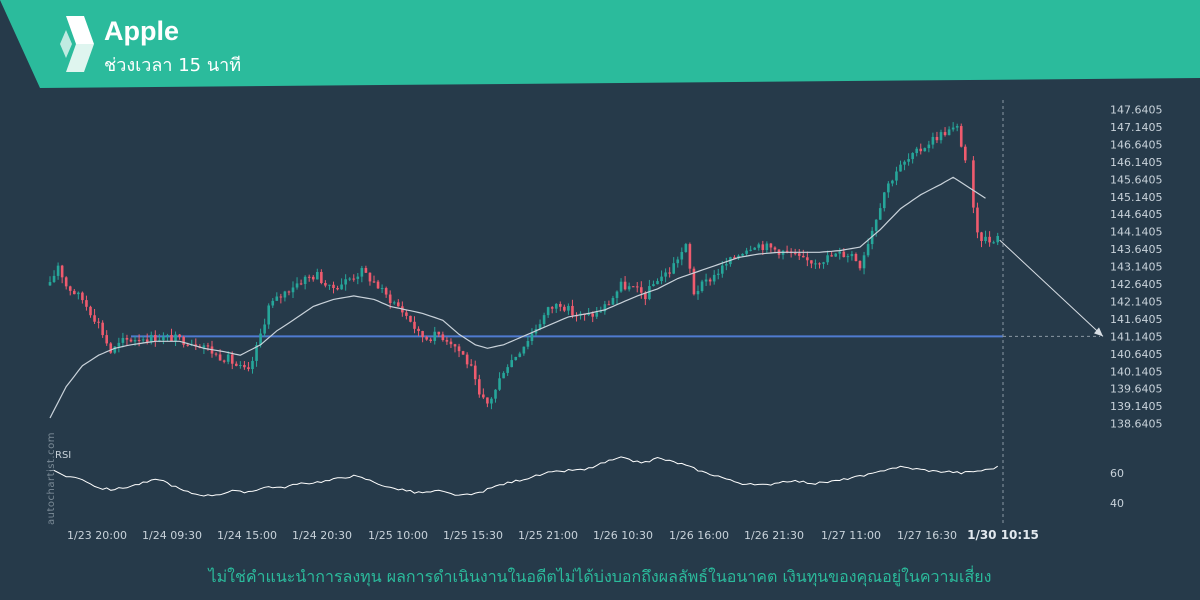 The height and width of the screenshot is (600, 1200). I want to click on x-tick-label: 1/25 21:00, so click(548, 535).